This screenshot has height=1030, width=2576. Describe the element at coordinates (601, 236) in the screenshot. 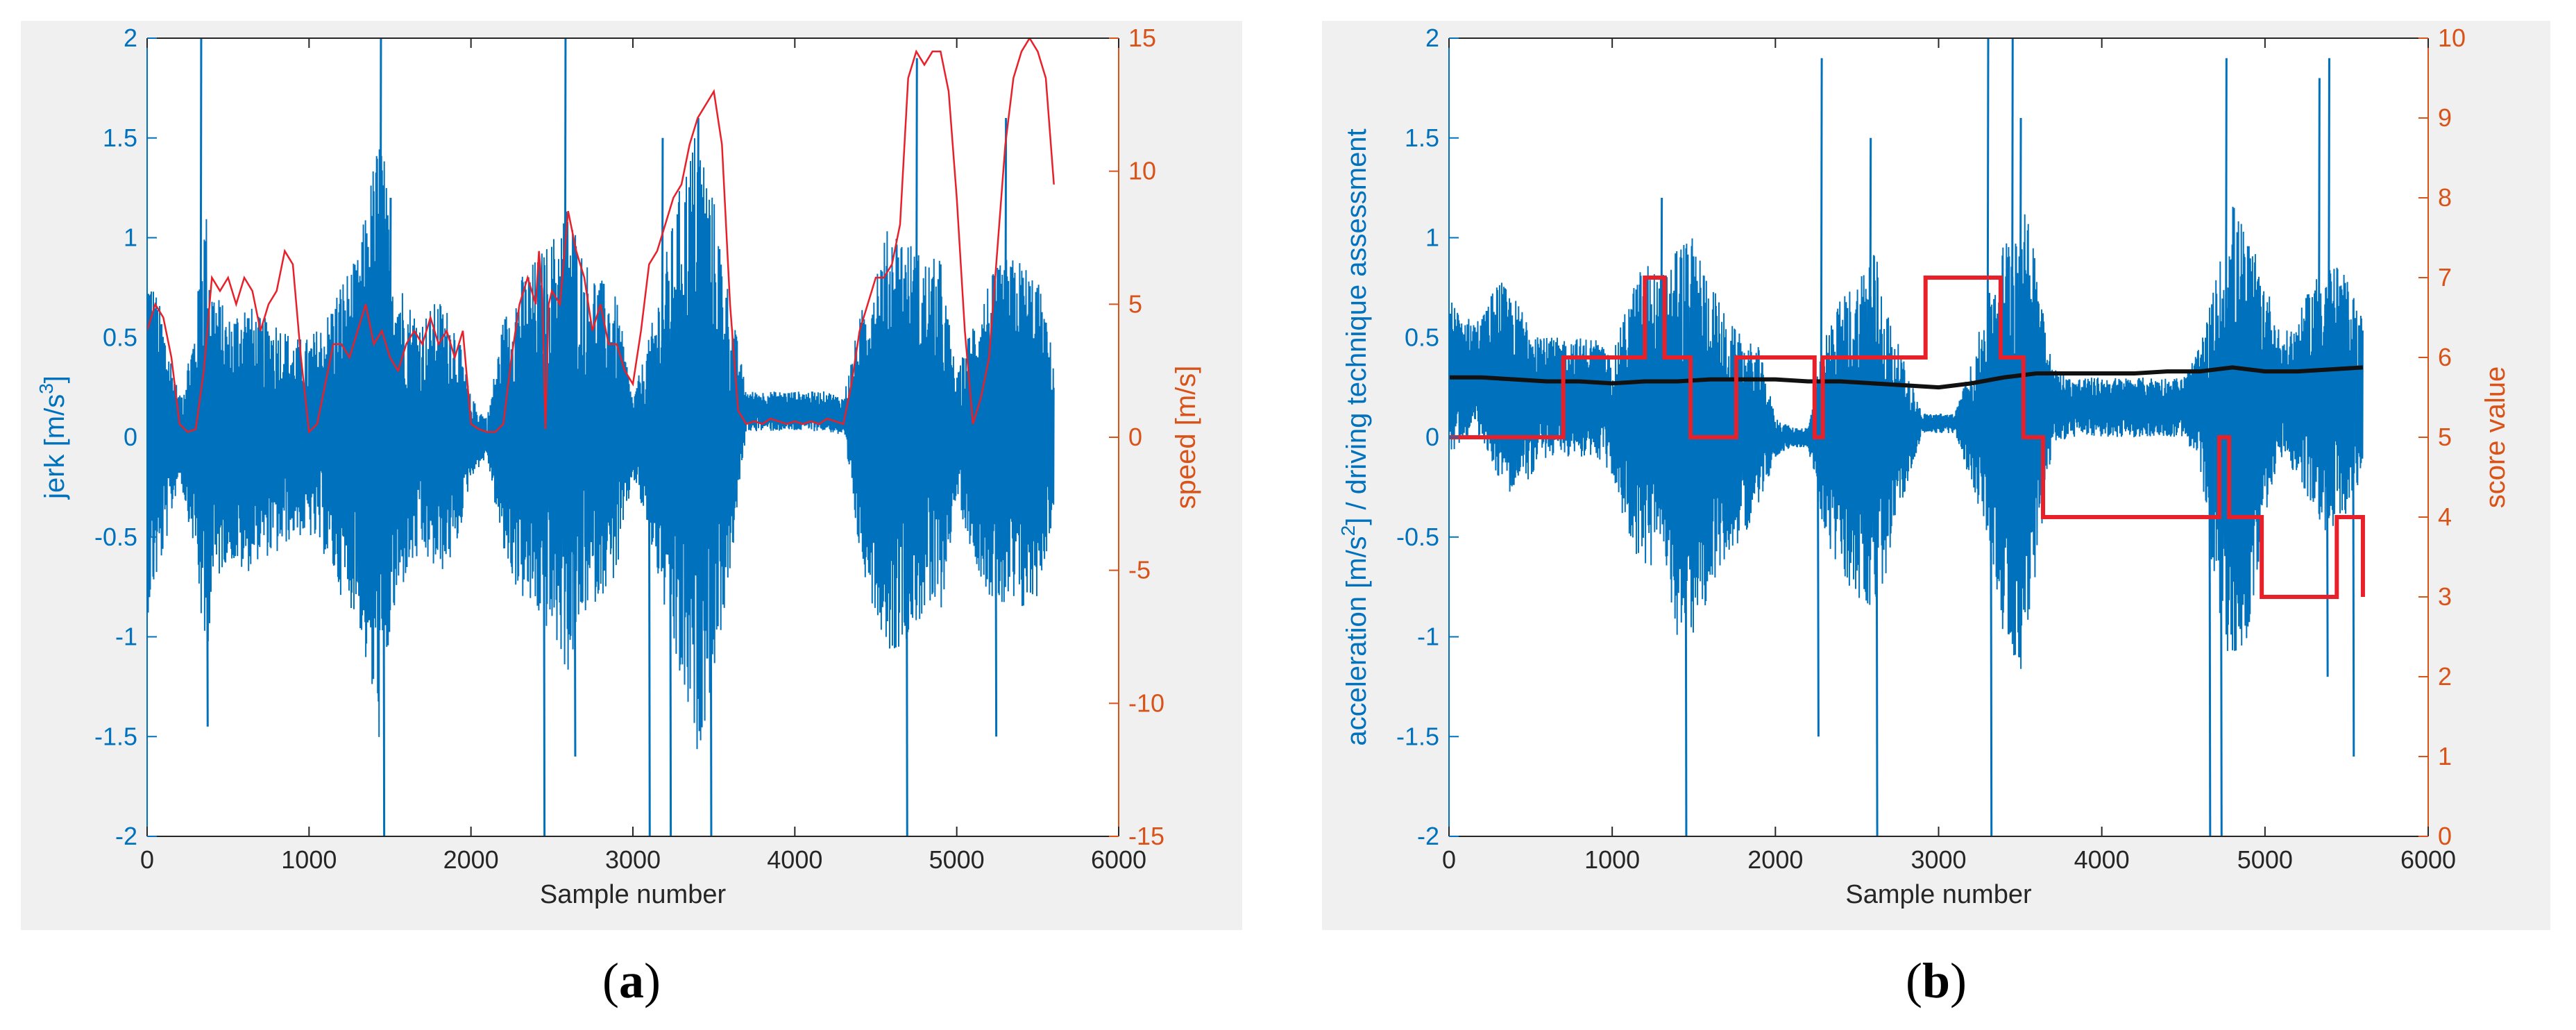

I see `series-speed` at that location.